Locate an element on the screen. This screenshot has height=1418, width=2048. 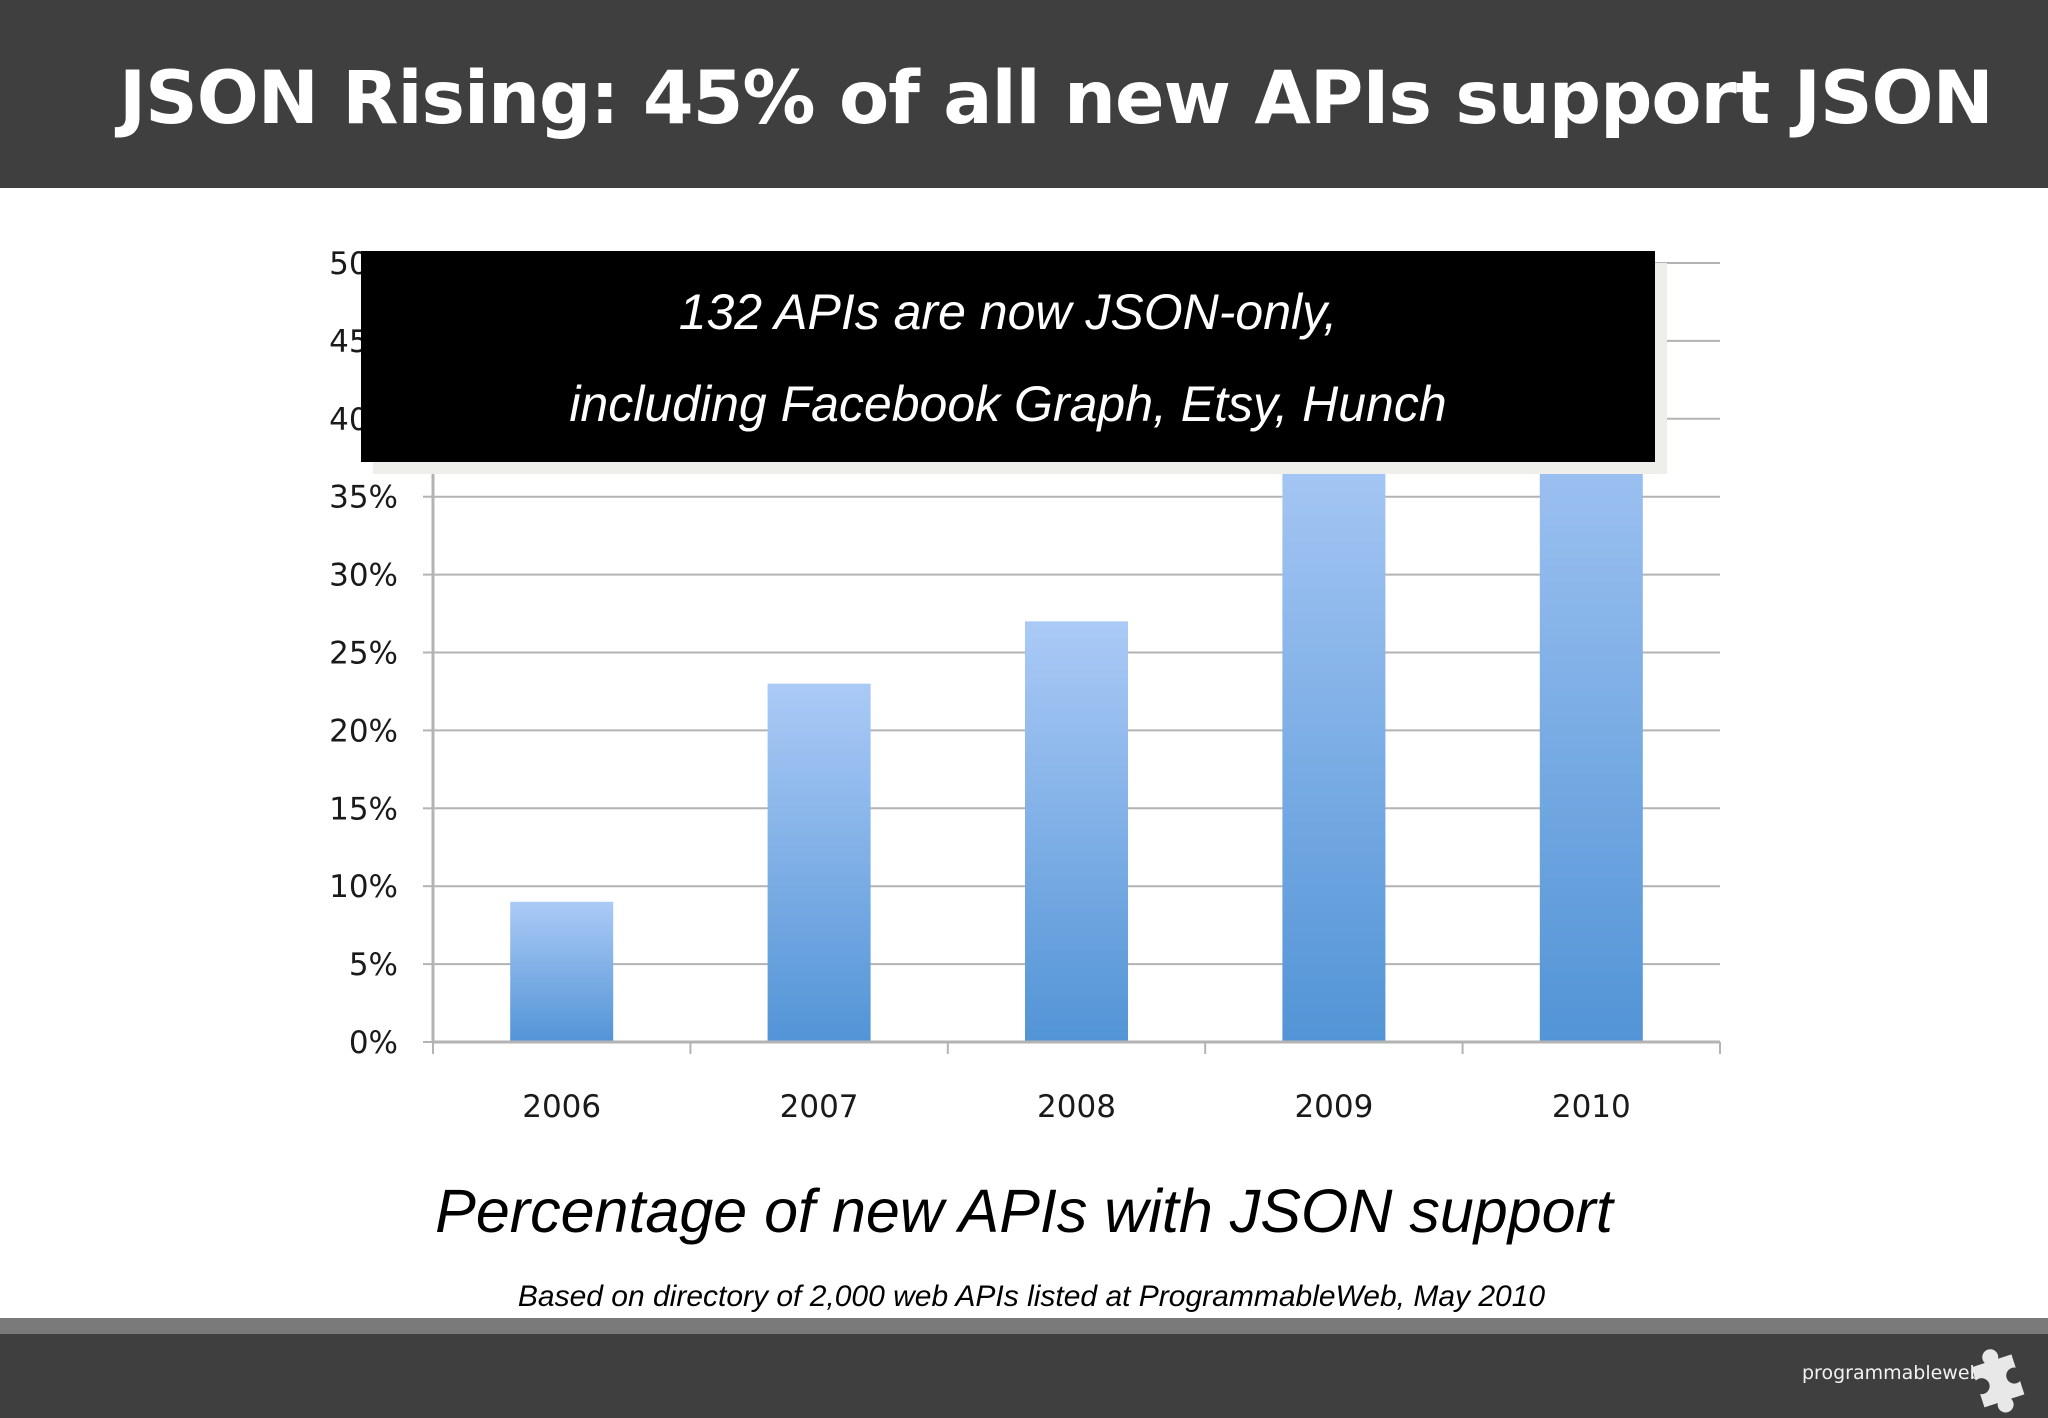
x-tick-label: 2010 is located at coordinates (1591, 1107).